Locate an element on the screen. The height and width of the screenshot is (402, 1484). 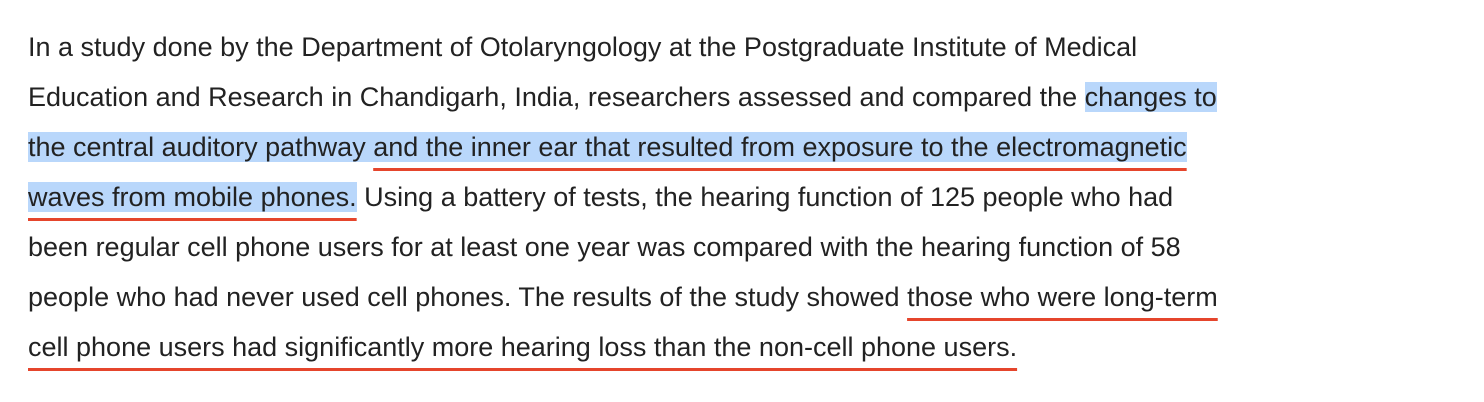
highlighted-text: the central auditory pathway is located at coordinates (201, 147).